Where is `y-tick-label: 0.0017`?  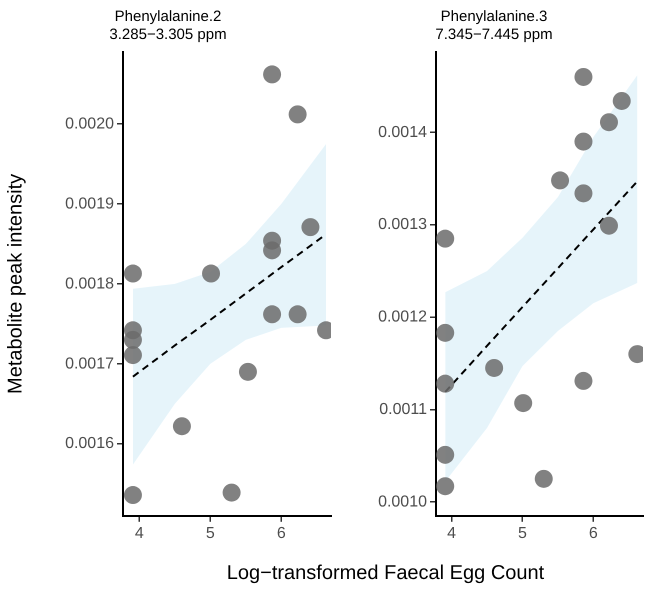 y-tick-label: 0.0017 is located at coordinates (89, 363).